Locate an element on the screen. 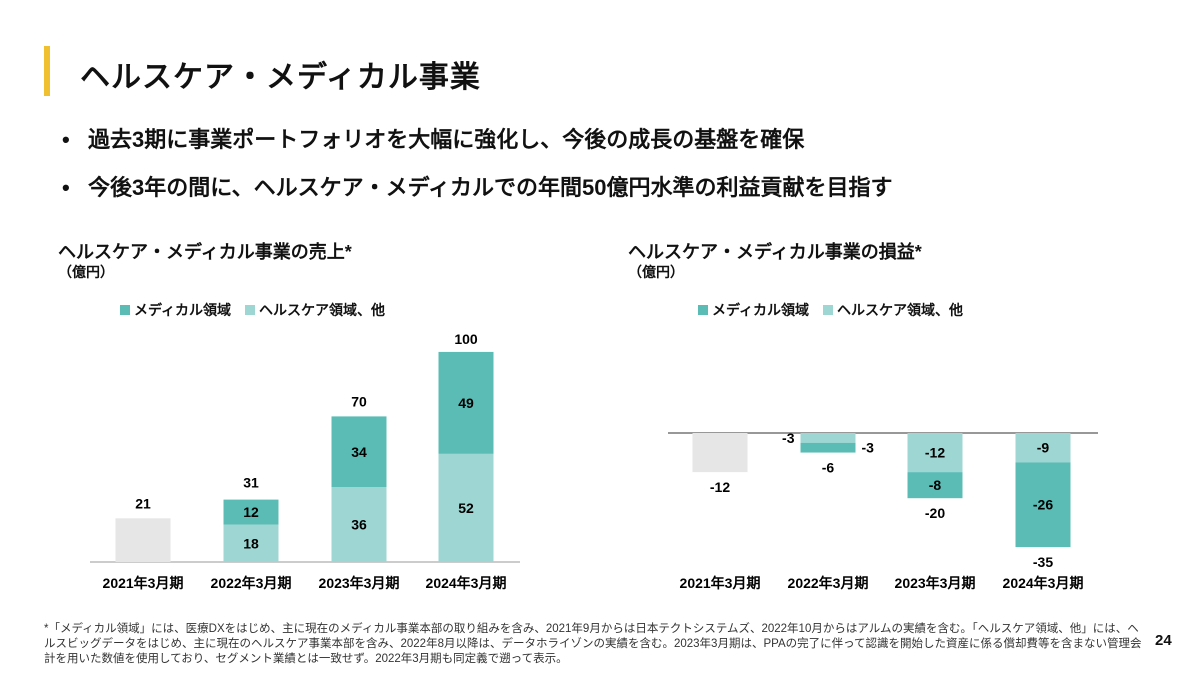  sales-chart-legend: メディカル領域 ヘルスケア領域、他 is located at coordinates (252, 310).